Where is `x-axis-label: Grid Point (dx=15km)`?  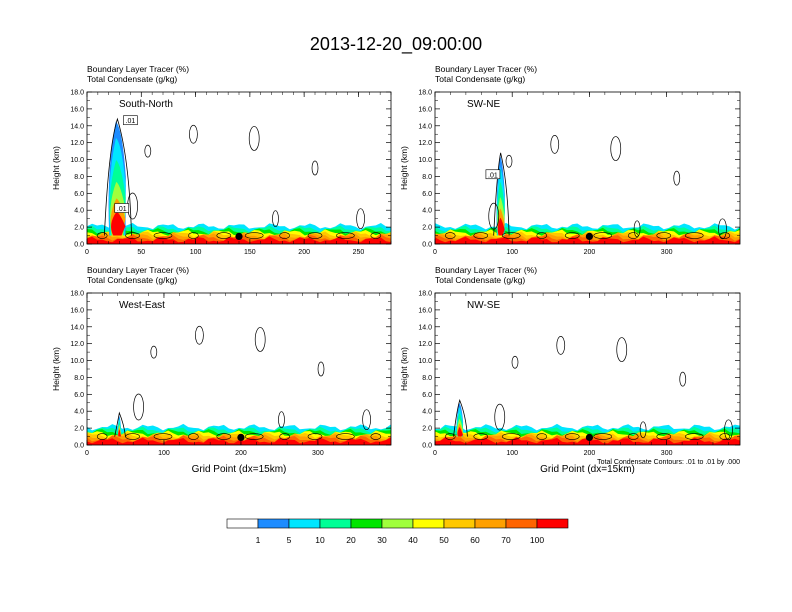 x-axis-label: Grid Point (dx=15km) is located at coordinates (587, 469).